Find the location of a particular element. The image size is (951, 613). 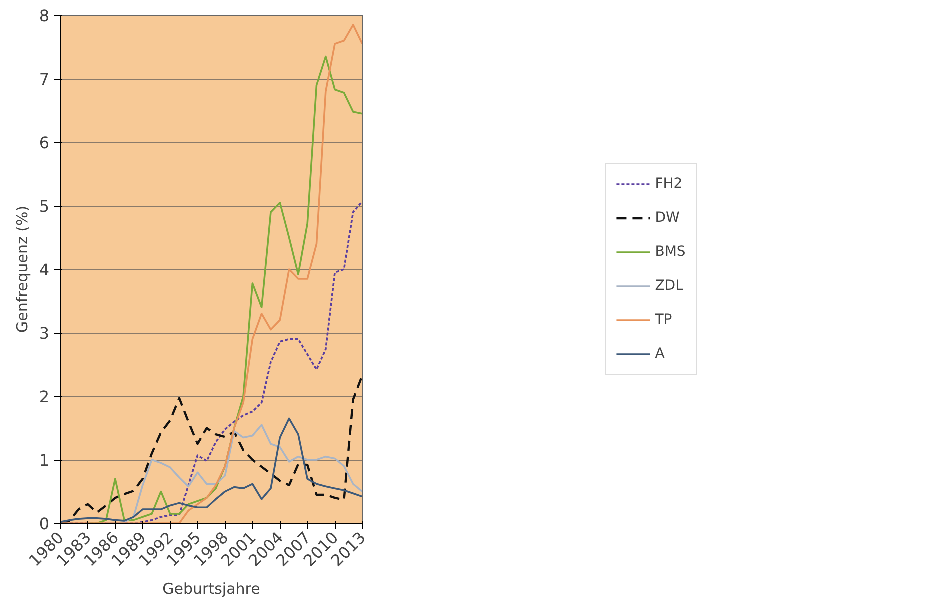

y-tick-label: 2 is located at coordinates (44, 397).